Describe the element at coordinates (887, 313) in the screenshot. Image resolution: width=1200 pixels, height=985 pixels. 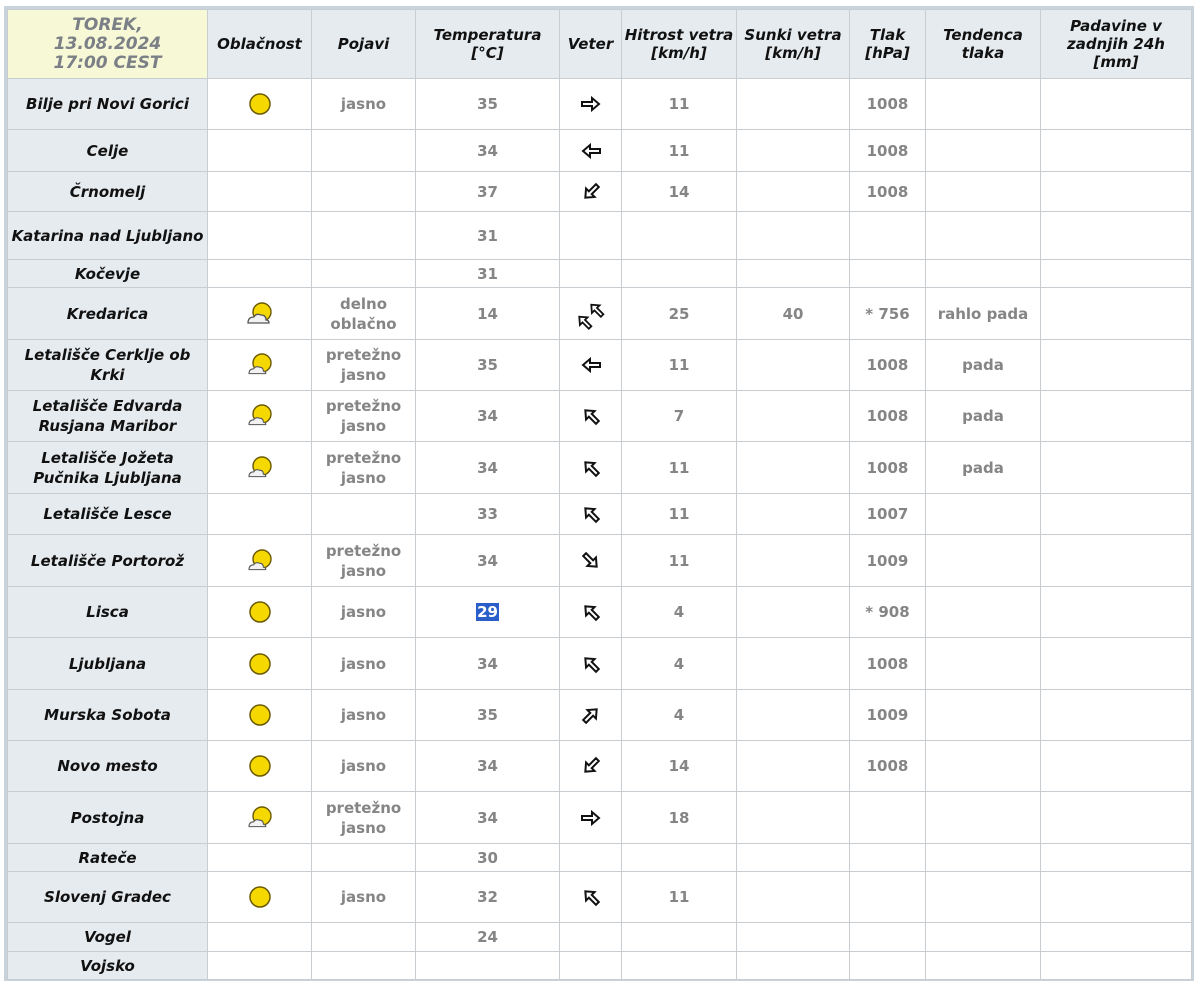
I see `pressure-cell: * 756` at that location.